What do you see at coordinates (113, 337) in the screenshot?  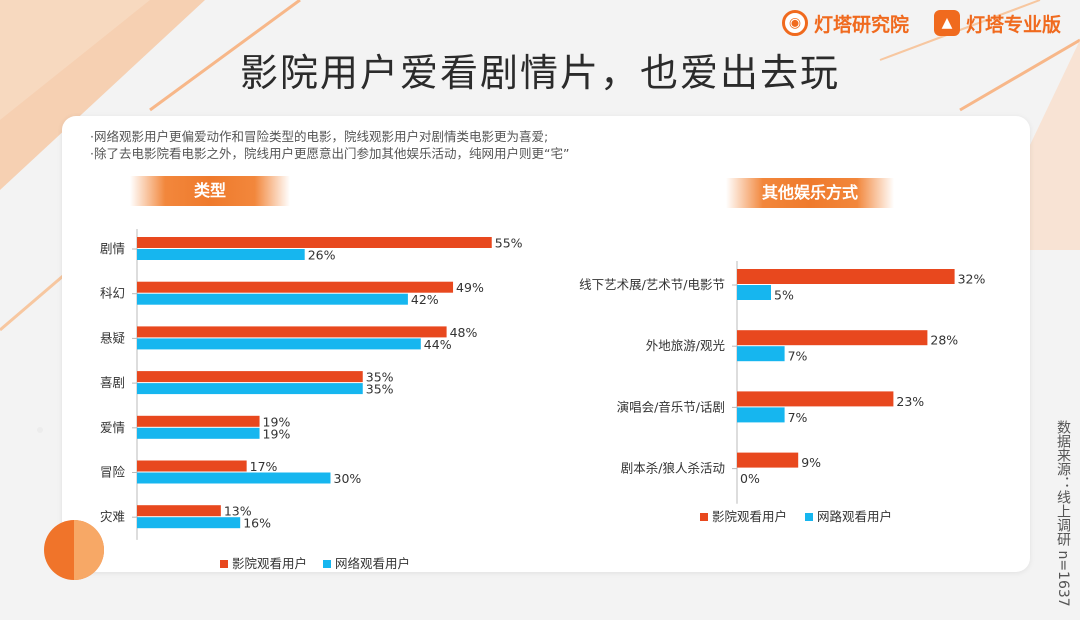 I see `category-label: 悬疑` at bounding box center [113, 337].